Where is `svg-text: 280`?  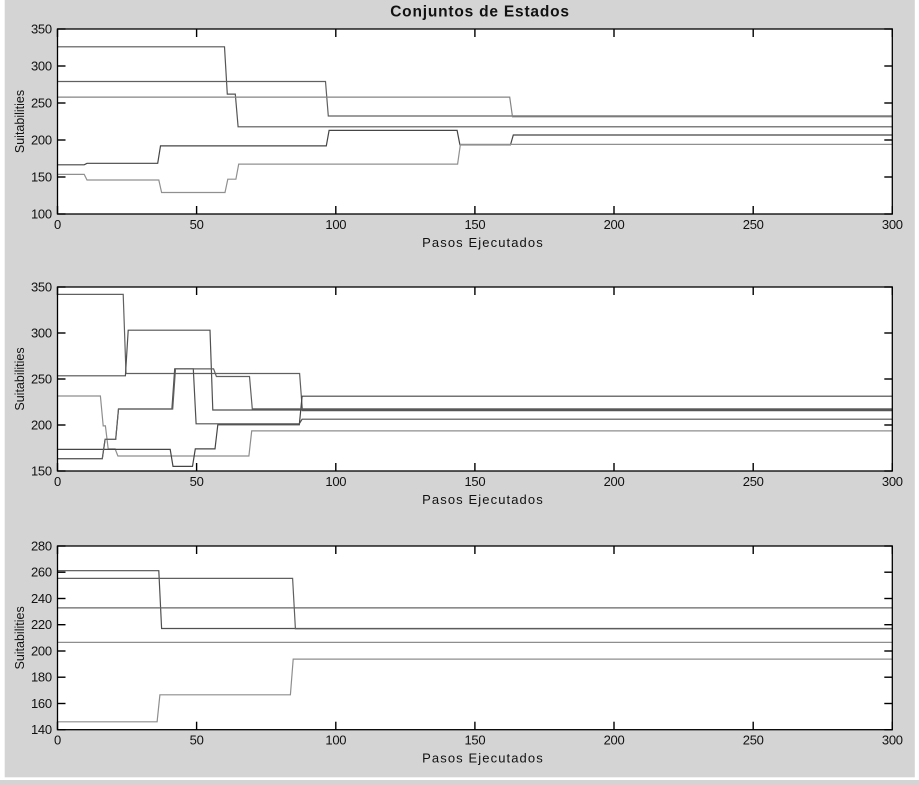
svg-text: 280 is located at coordinates (41, 546).